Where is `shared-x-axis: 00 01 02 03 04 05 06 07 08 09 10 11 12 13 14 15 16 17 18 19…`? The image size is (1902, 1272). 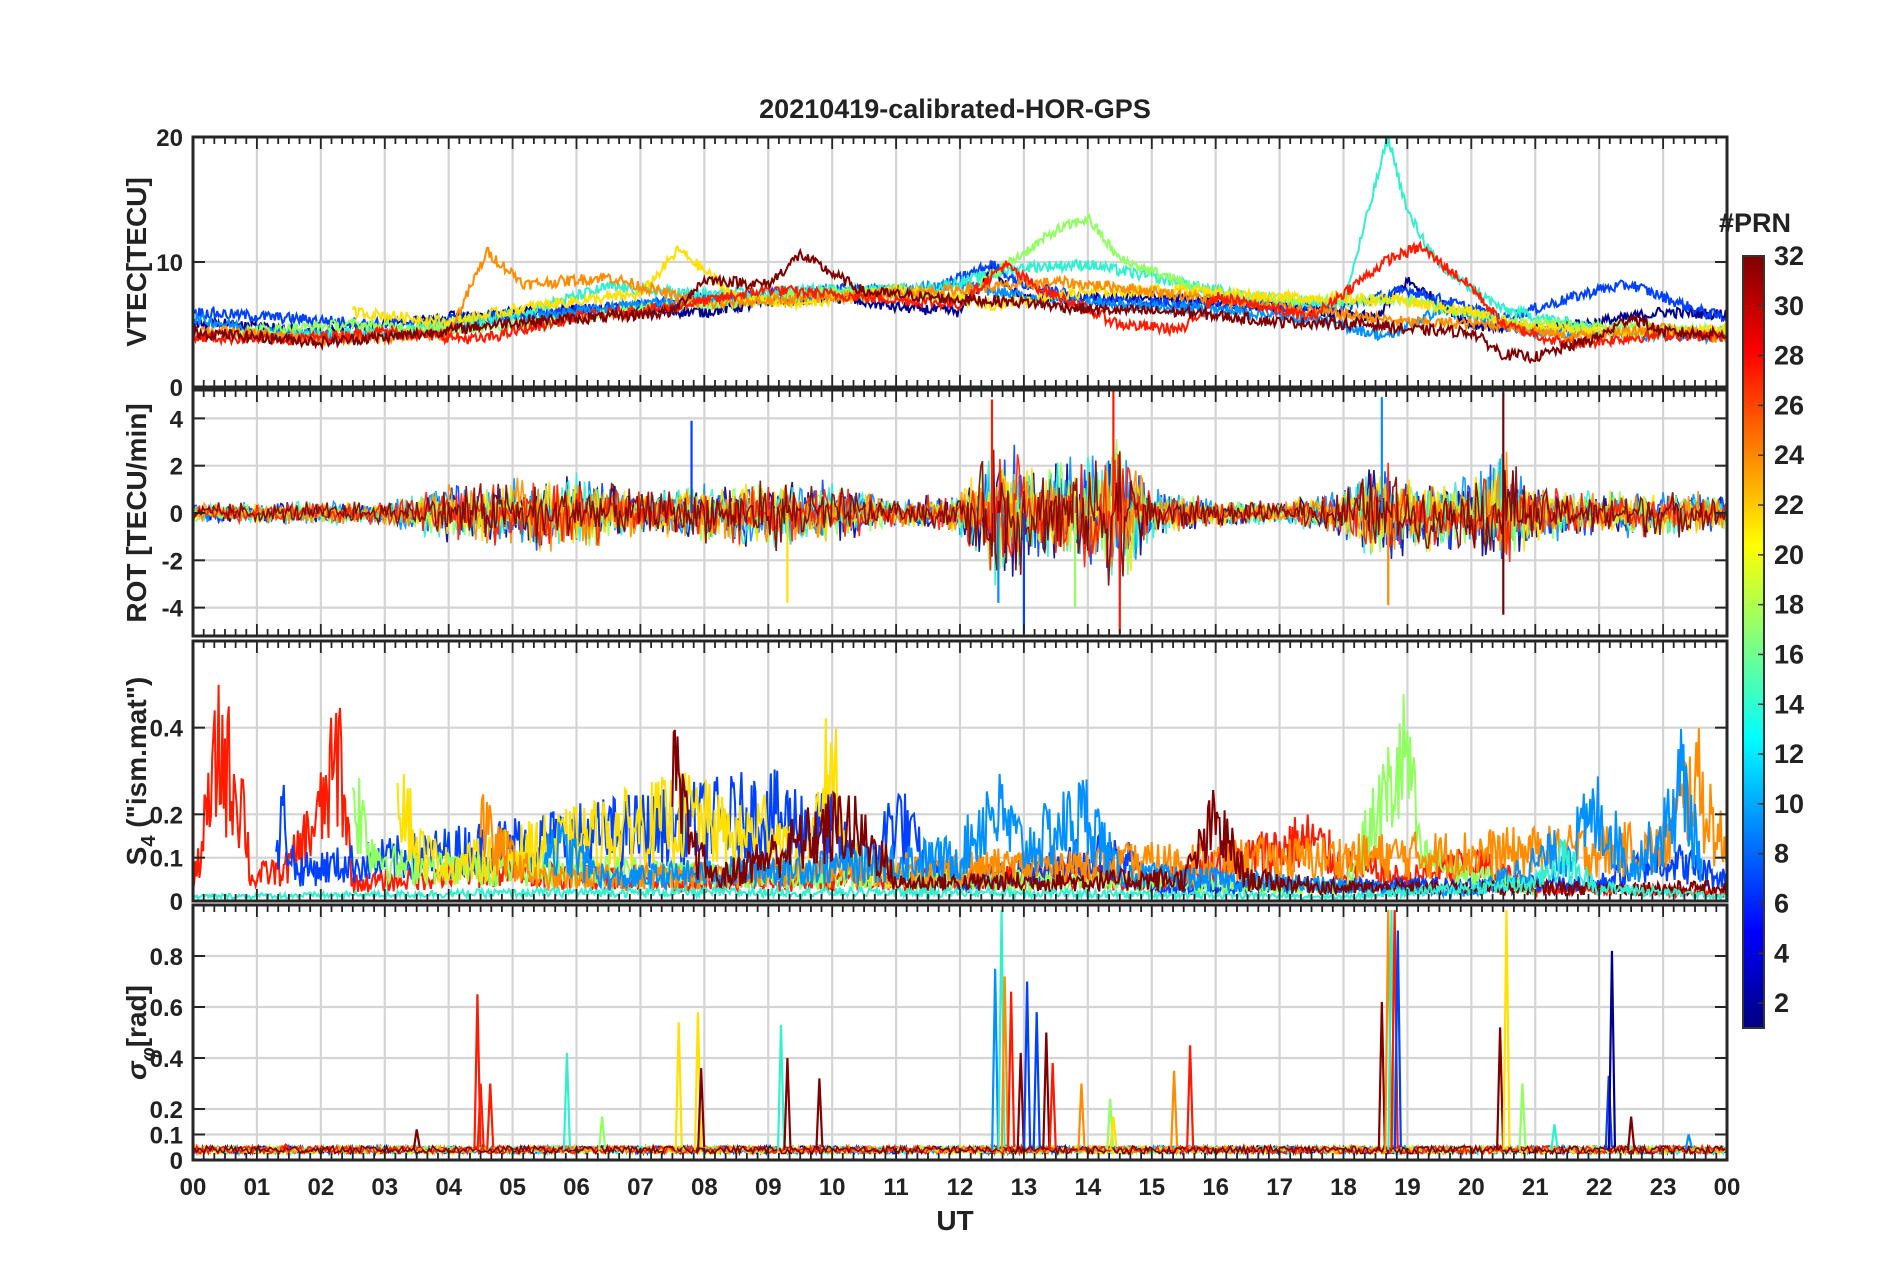 shared-x-axis: 00 01 02 03 04 05 06 07 08 09 10 11 12 13 14 15 16 17 18 19… is located at coordinates (960, 1187).